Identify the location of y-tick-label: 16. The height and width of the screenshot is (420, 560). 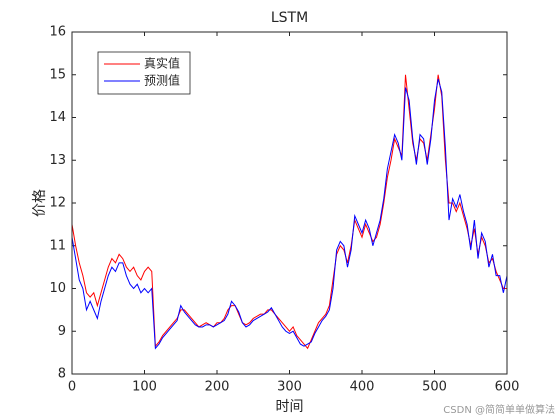
(57, 32).